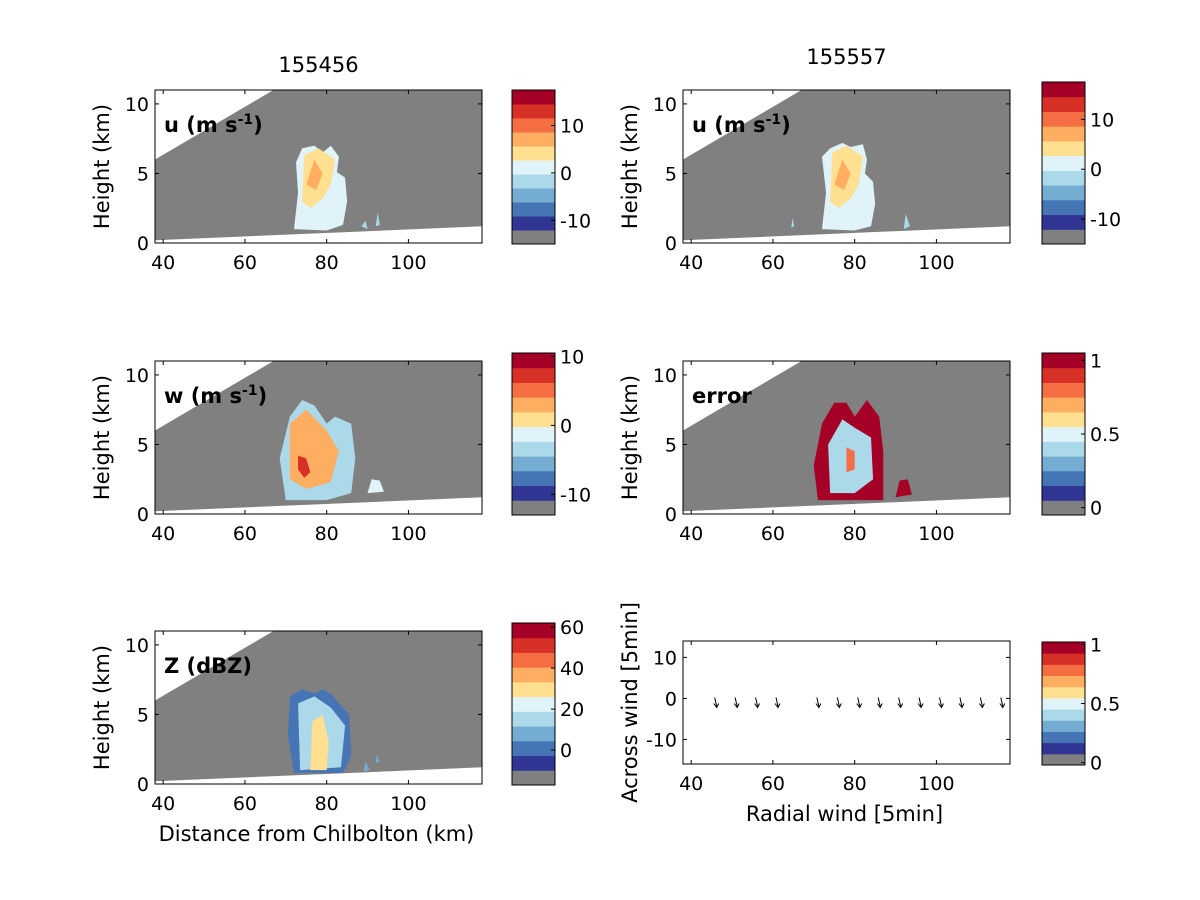 Image resolution: width=1200 pixels, height=900 pixels. What do you see at coordinates (572, 710) in the screenshot?
I see `colorbar-tick-label: 20` at bounding box center [572, 710].